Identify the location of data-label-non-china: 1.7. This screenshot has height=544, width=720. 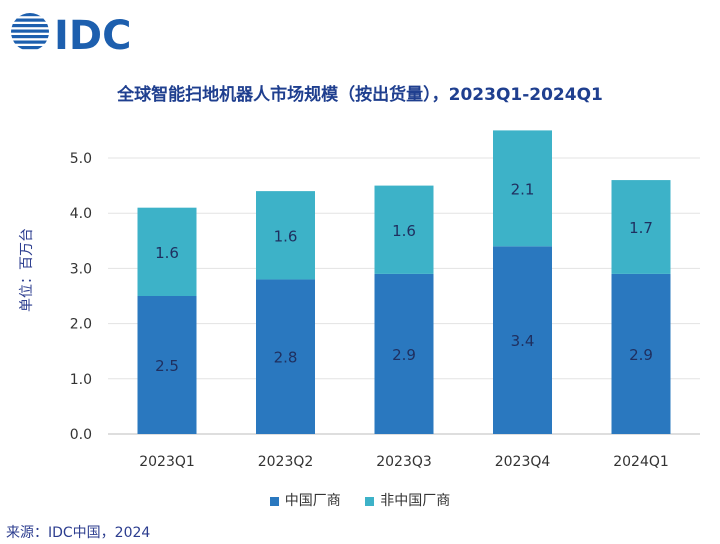
(641, 228).